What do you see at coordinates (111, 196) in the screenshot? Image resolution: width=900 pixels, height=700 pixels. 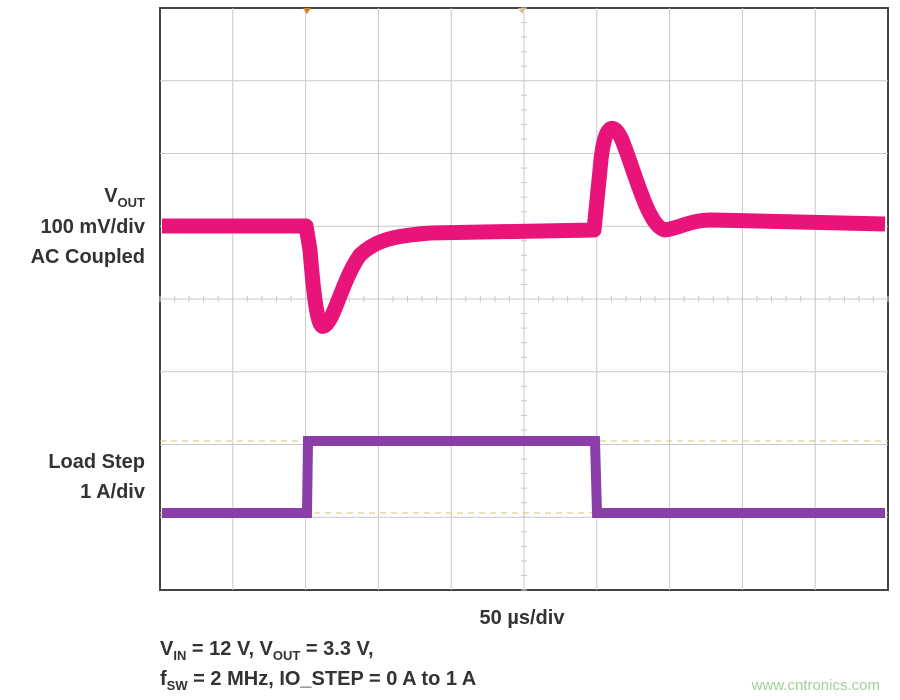 I see `label-text: V` at bounding box center [111, 196].